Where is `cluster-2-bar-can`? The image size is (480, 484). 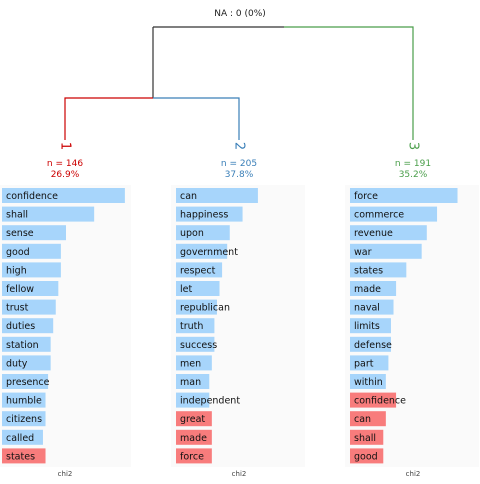 cluster-2-bar-can is located at coordinates (217, 195).